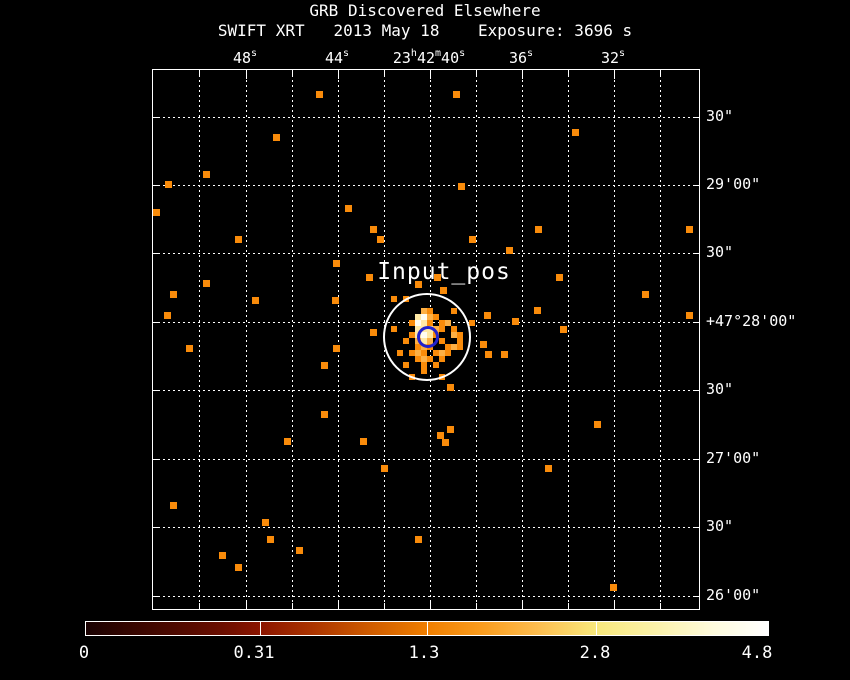 The width and height of the screenshot is (850, 680). What do you see at coordinates (757, 653) in the screenshot?
I see `colorbar-label: 4.8` at bounding box center [757, 653].